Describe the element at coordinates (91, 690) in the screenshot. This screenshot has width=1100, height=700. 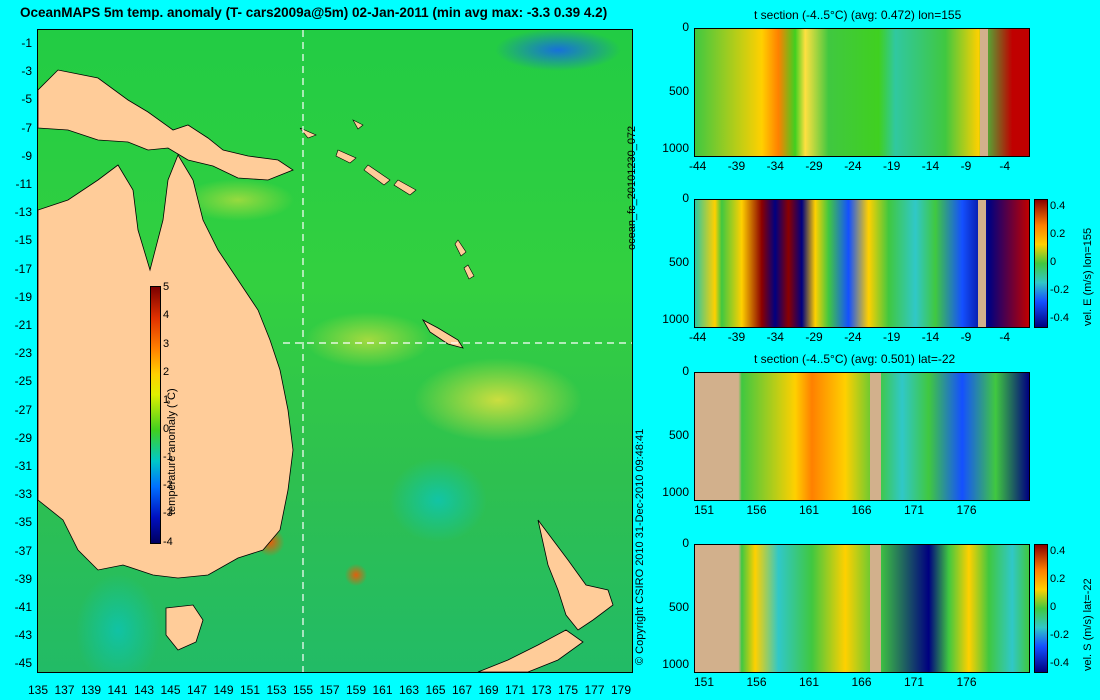
I see `lon-tick-label: 139` at that location.